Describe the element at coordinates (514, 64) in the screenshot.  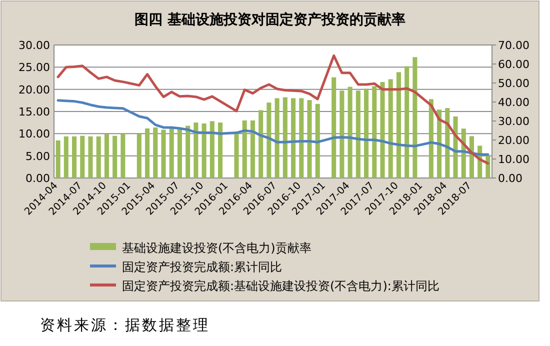
I see `y2-tick-label: 60.00` at that location.